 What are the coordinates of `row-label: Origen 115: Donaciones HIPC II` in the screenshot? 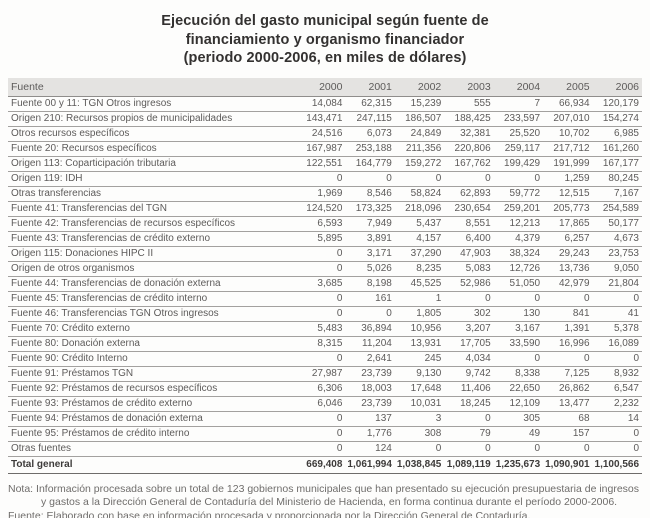 It's located at (152, 254).